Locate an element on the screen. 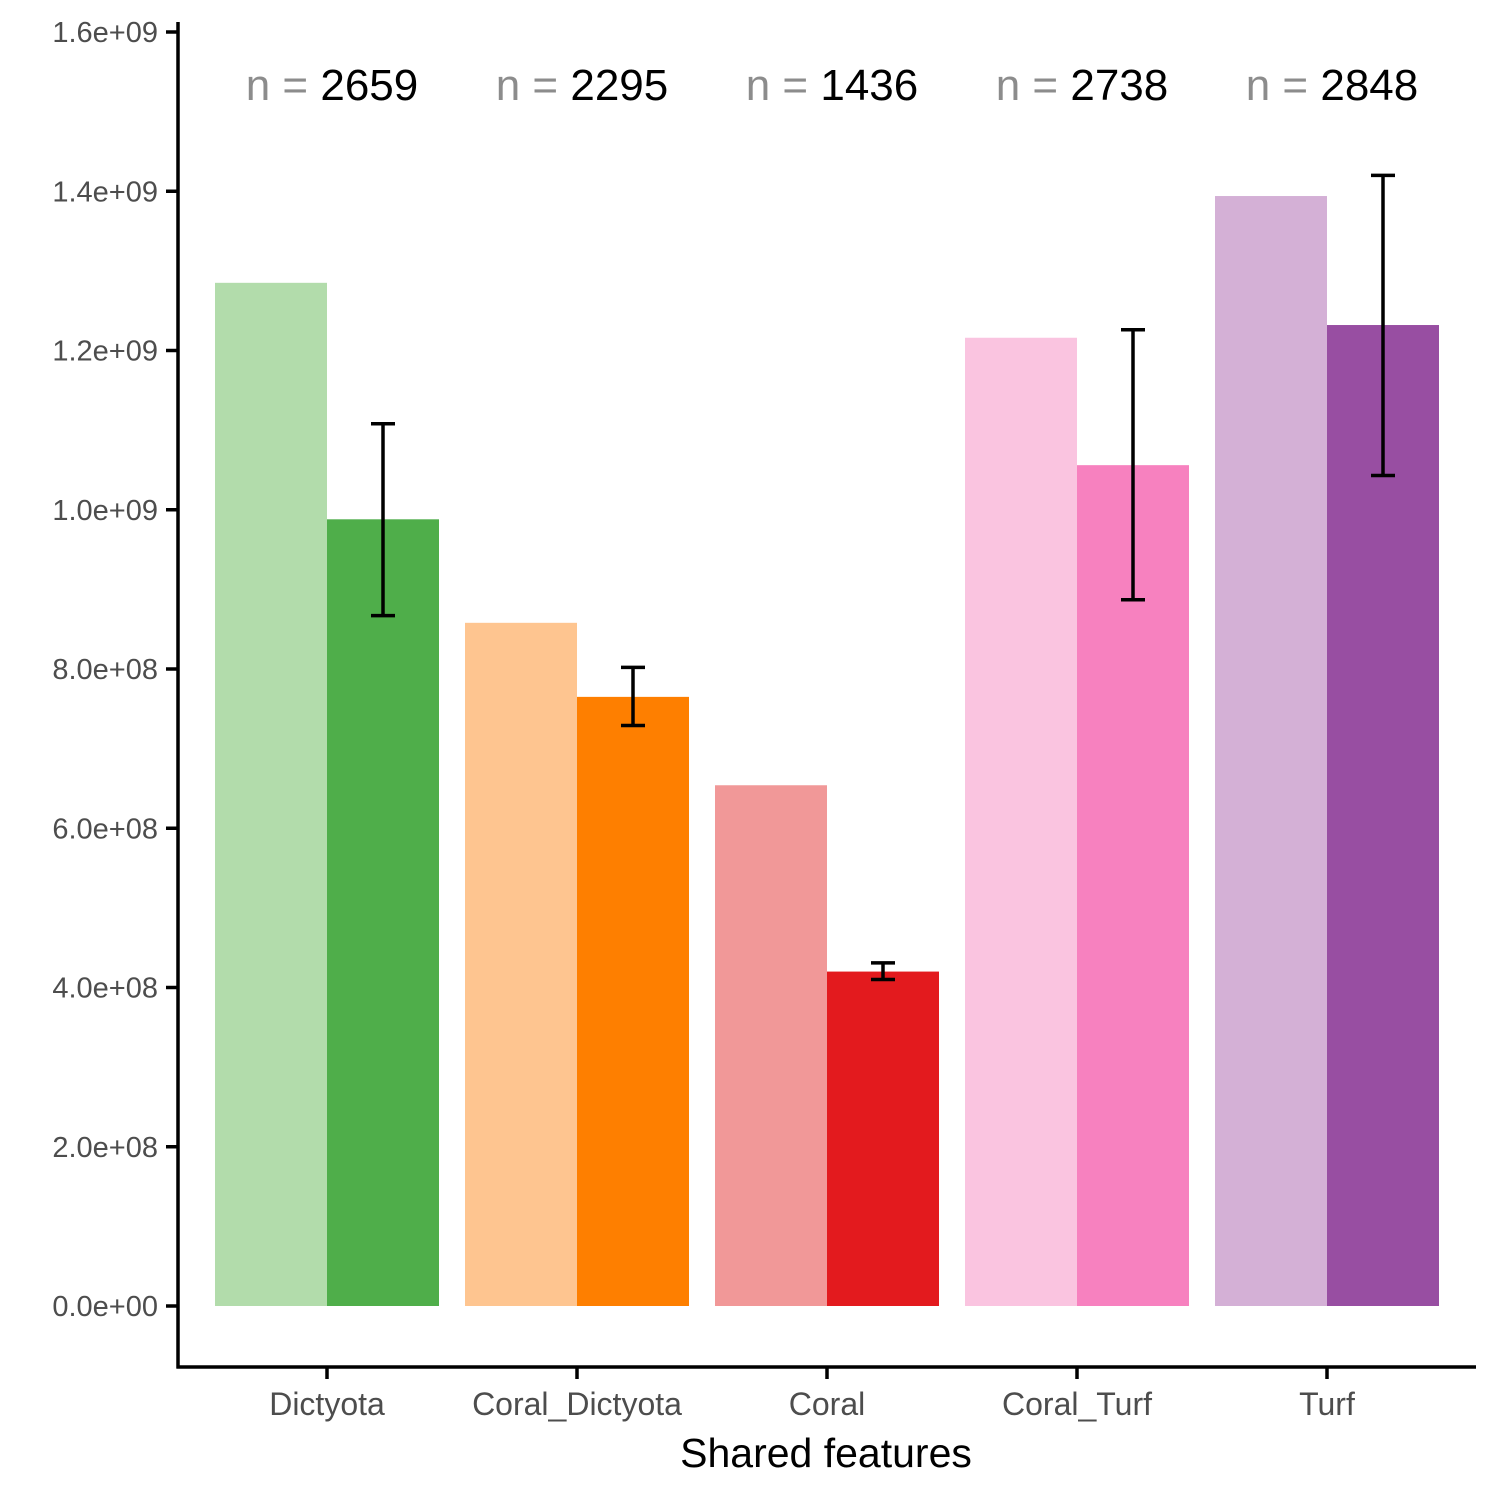 This screenshot has height=1500, width=1500. x-tick-label: Coral_Dictyota is located at coordinates (577, 1404).